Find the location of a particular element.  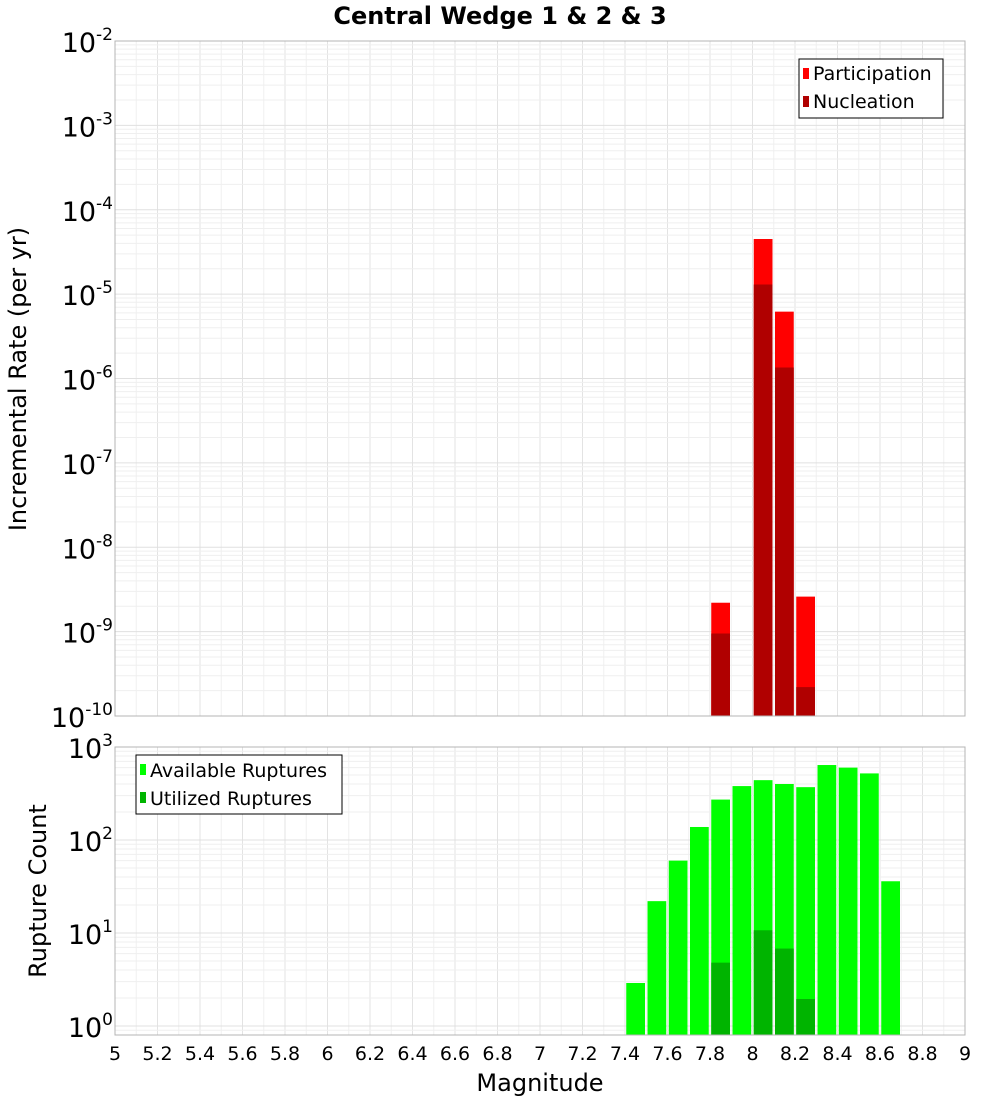

y-tick-exponent: -8 is located at coordinates (104, 541).